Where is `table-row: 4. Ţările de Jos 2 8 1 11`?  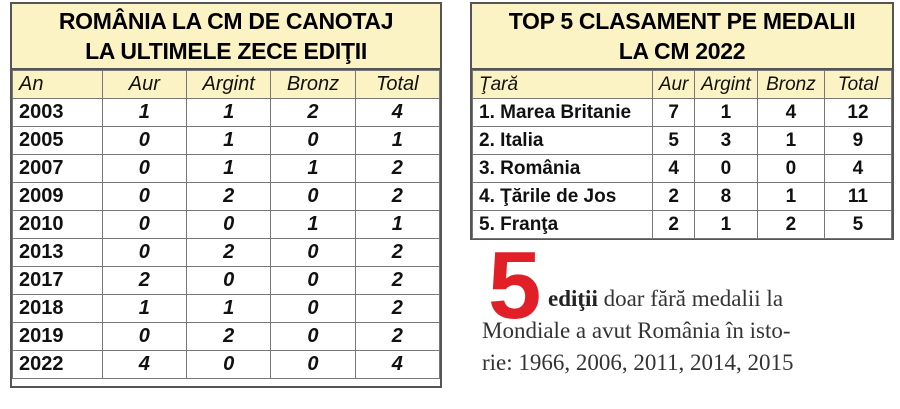
table-row: 4. Ţările de Jos 2 8 1 11 is located at coordinates (682, 196).